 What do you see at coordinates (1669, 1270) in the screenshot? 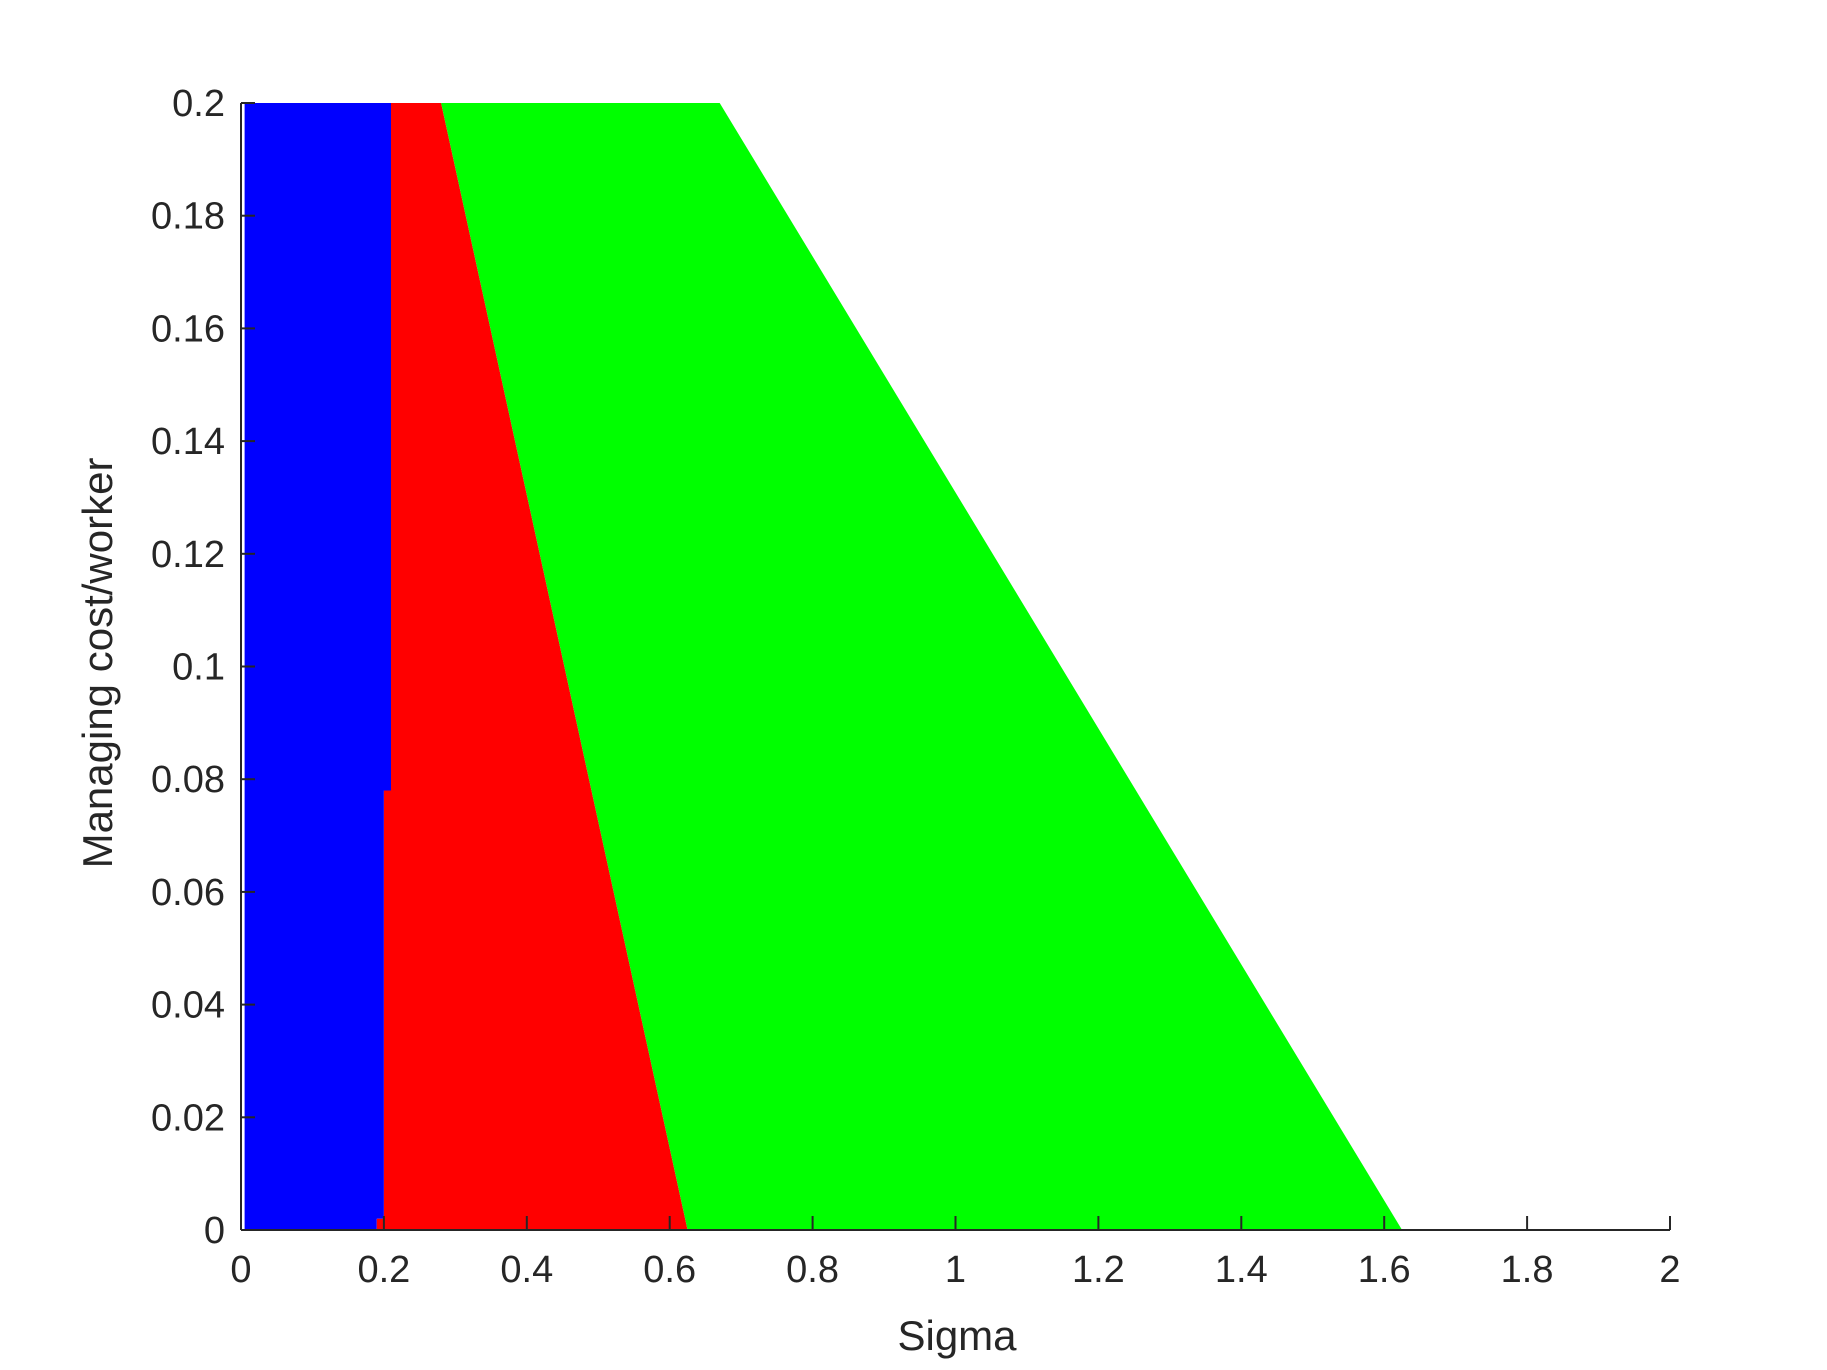
I see `x-tick-label: 2` at bounding box center [1669, 1270].